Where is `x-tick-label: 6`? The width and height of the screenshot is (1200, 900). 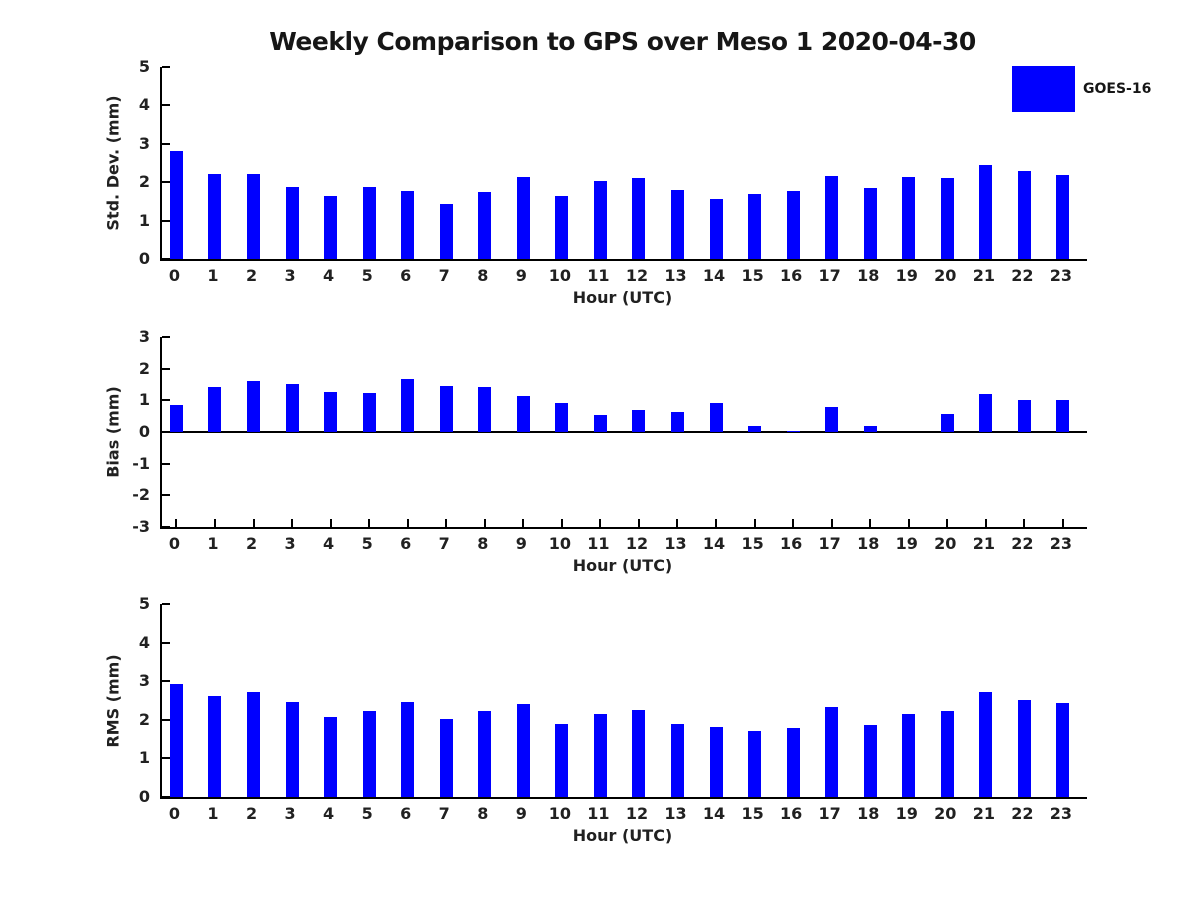 x-tick-label: 6 is located at coordinates (406, 275).